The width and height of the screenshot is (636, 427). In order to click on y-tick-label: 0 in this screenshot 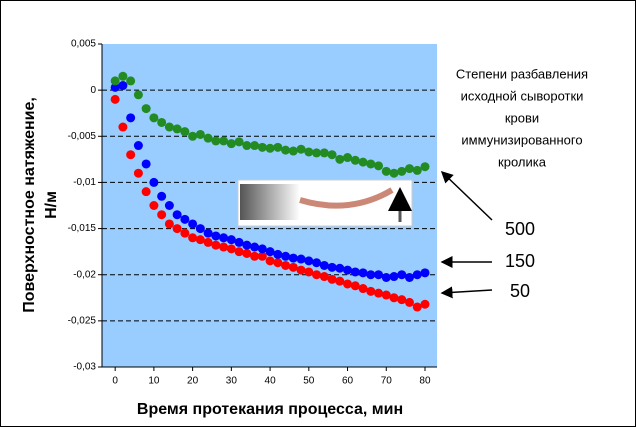, I will do `click(93, 90)`.